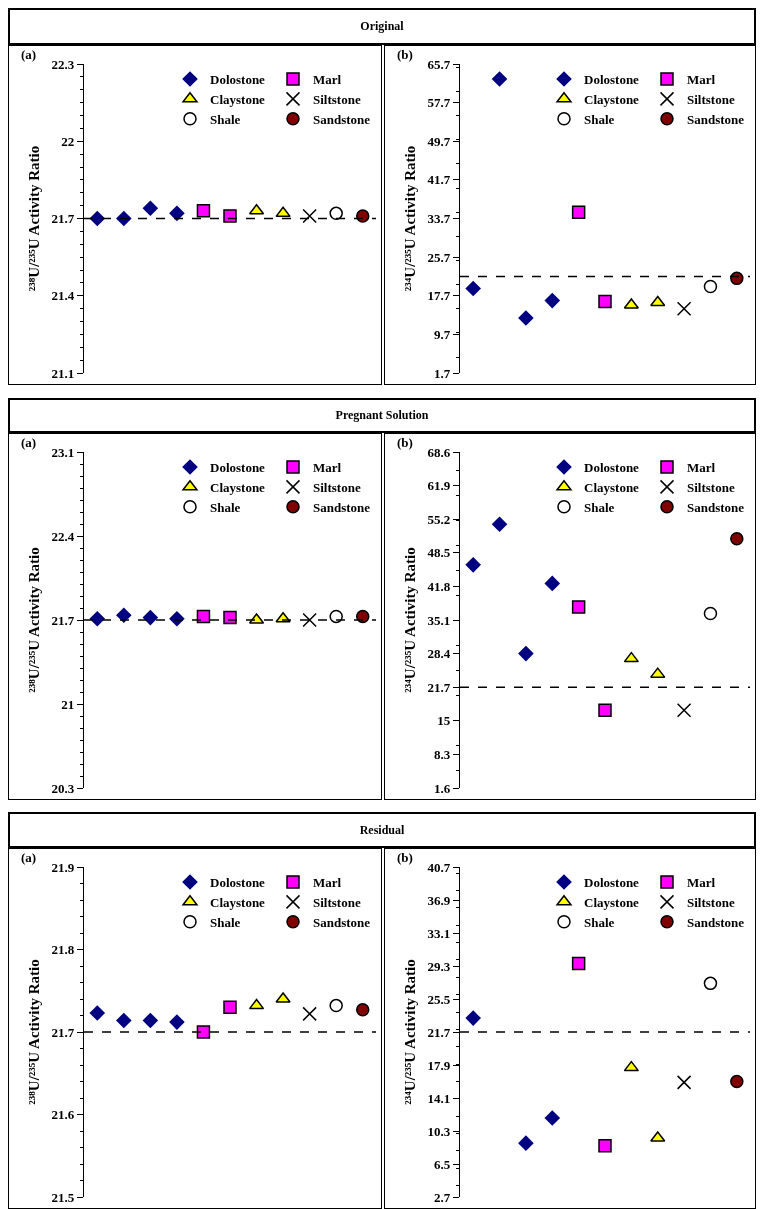 Image resolution: width=761 pixels, height=1209 pixels. What do you see at coordinates (63, 296) in the screenshot?
I see `y-tick-label: 21.4` at bounding box center [63, 296].